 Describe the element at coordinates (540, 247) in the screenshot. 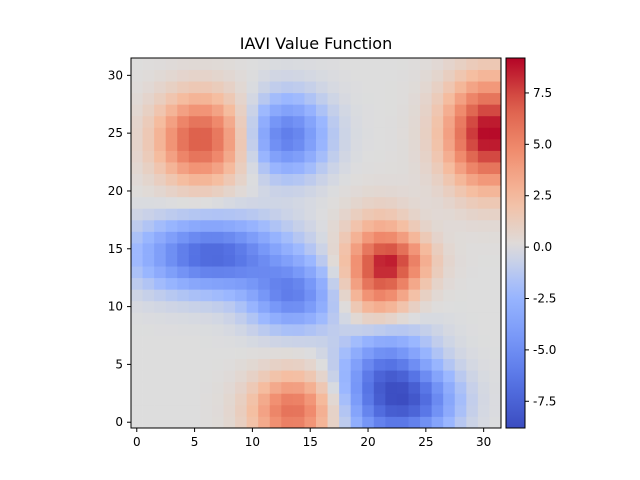

I see `colorbar-axis: -7.5 -5.0 -2.5 0.0 2.5 5.0 7.5` at that location.